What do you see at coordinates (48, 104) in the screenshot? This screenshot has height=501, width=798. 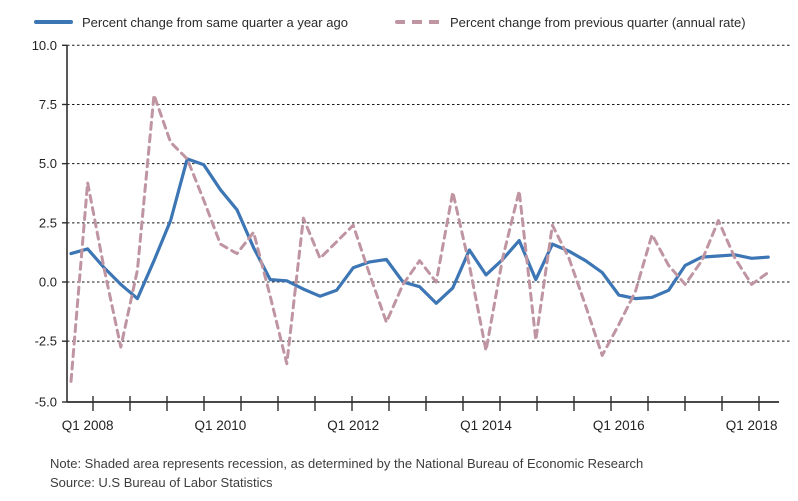 I see `y-axis-tick-label: 7.5` at bounding box center [48, 104].